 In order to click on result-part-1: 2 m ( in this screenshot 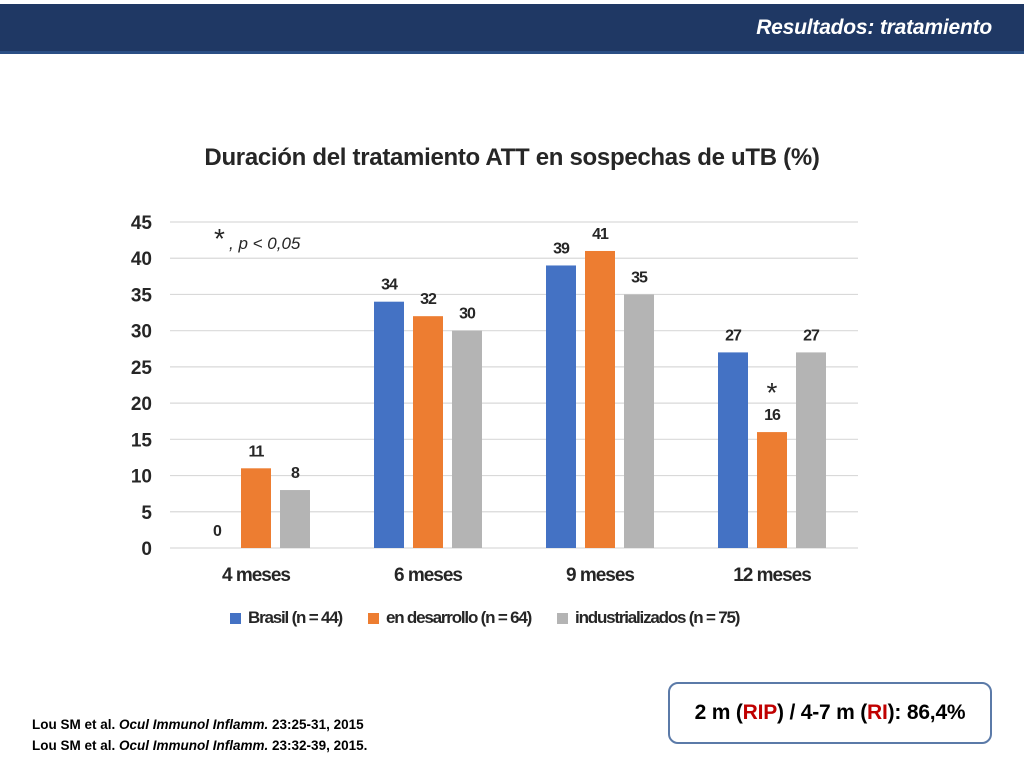, I will do `click(718, 712)`.